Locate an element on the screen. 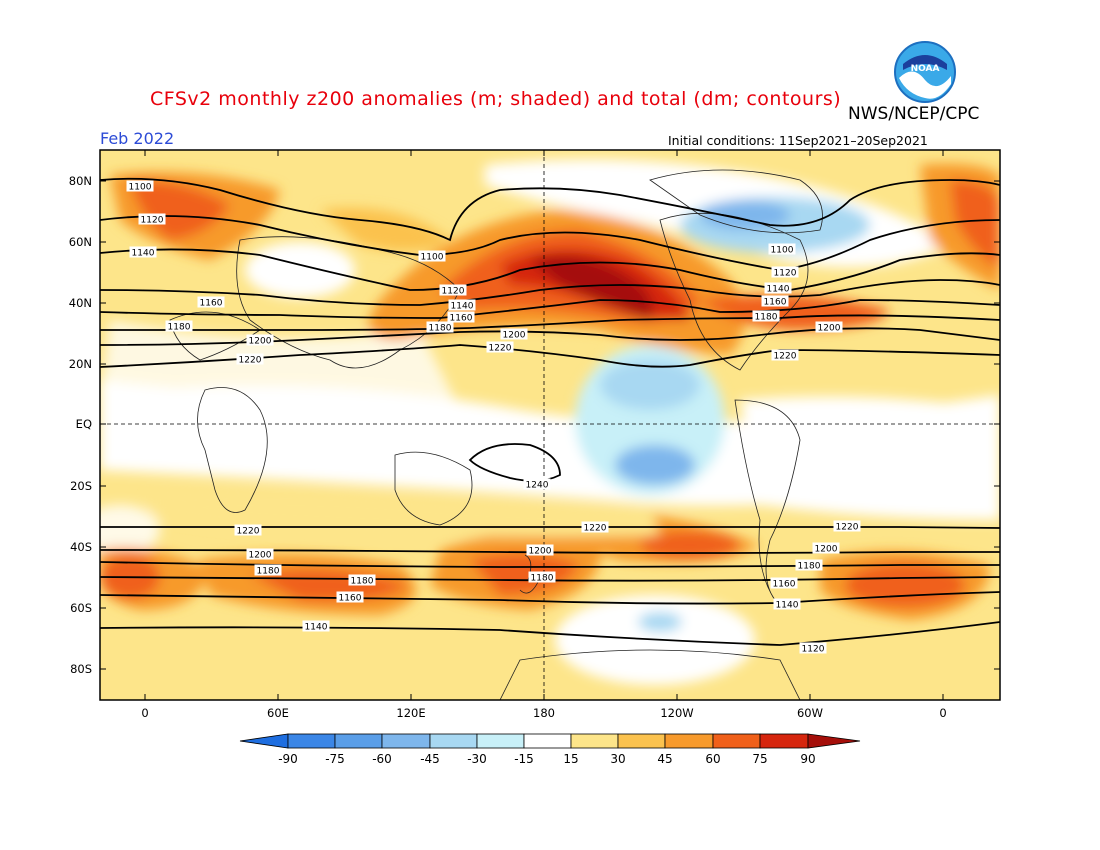  lon-label: 120E is located at coordinates (410, 713).